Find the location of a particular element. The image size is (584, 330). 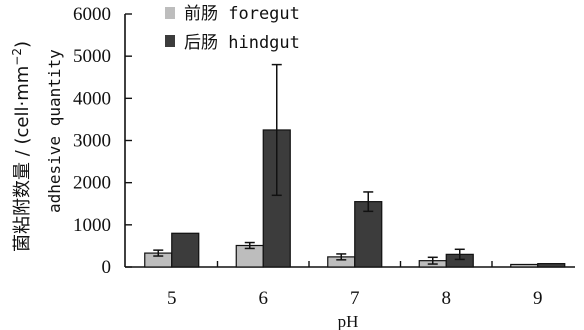

x-tick-label: 7 is located at coordinates (355, 298).